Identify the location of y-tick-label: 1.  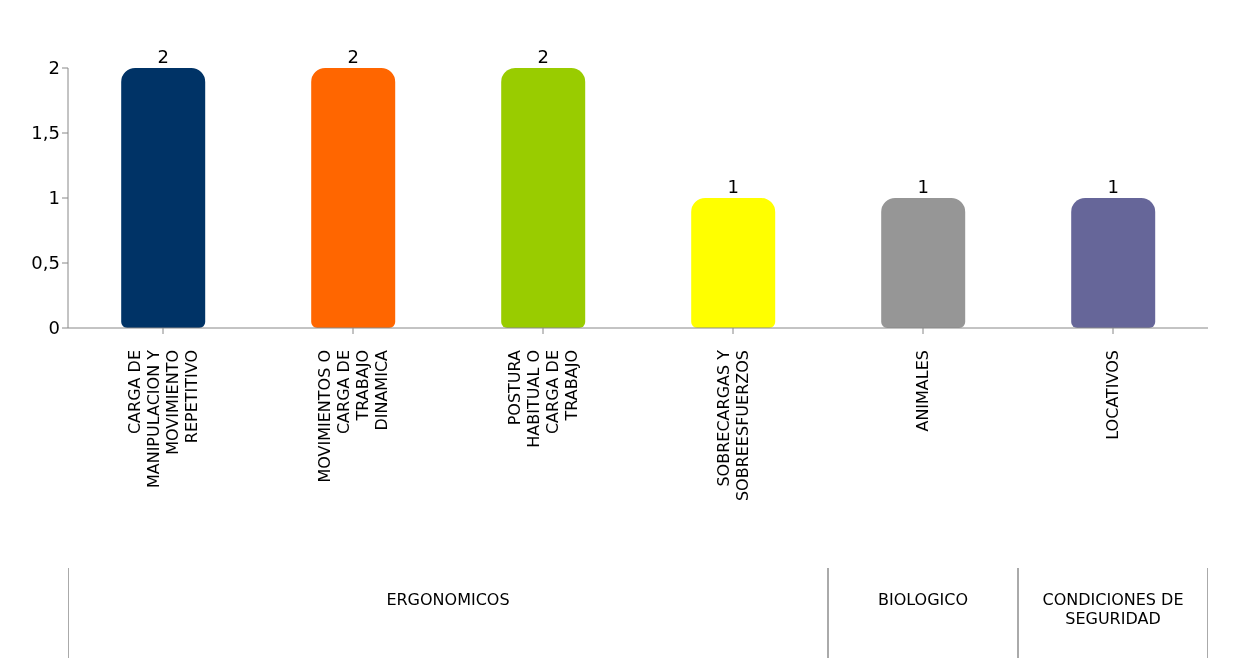
(54, 198).